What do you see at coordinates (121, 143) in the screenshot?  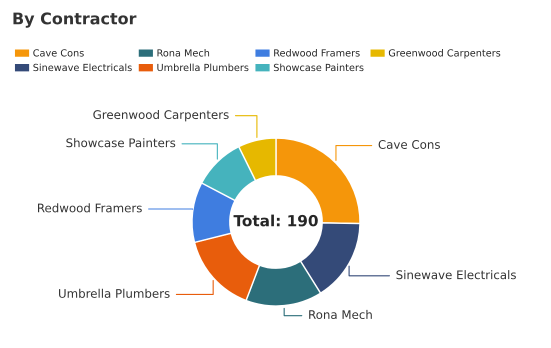 I see `slice-label: Showcase Painters` at bounding box center [121, 143].